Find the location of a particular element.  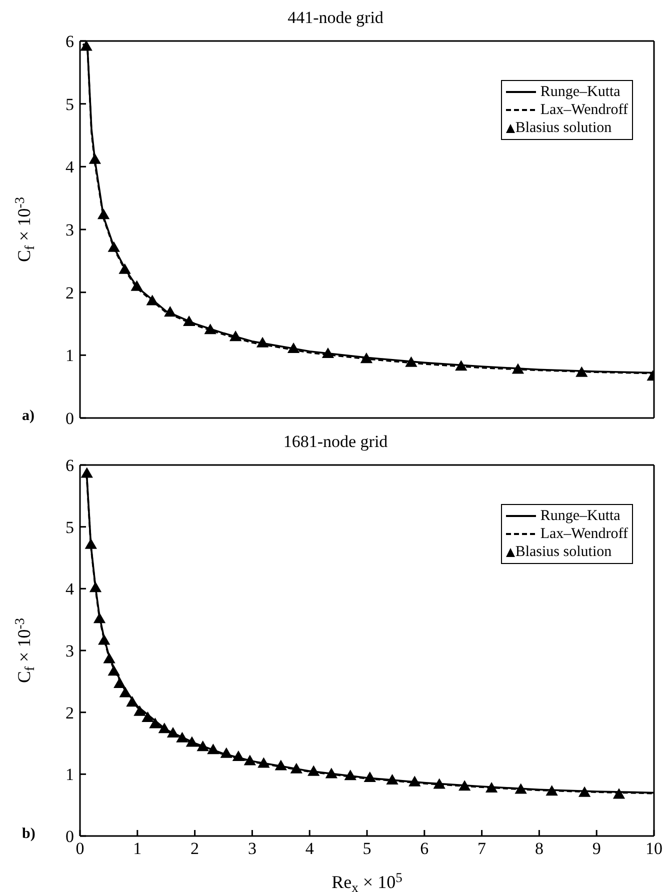

x-tick-label: 3 is located at coordinates (252, 848).